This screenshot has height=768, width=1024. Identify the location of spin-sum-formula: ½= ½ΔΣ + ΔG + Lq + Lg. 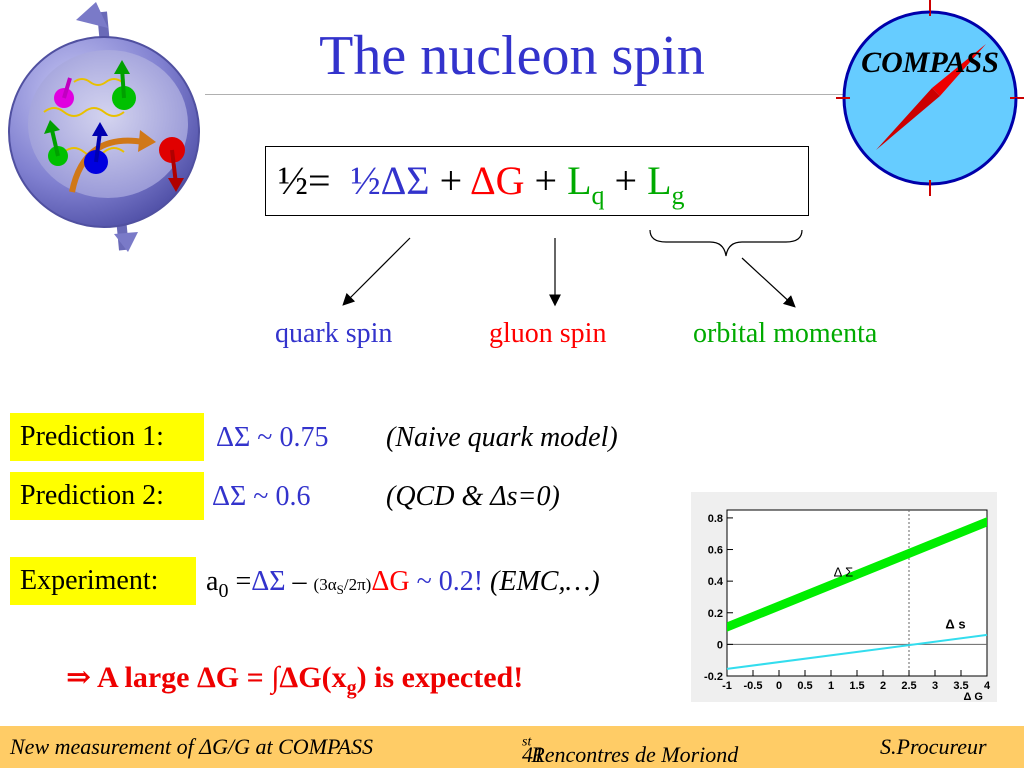
(537, 181).